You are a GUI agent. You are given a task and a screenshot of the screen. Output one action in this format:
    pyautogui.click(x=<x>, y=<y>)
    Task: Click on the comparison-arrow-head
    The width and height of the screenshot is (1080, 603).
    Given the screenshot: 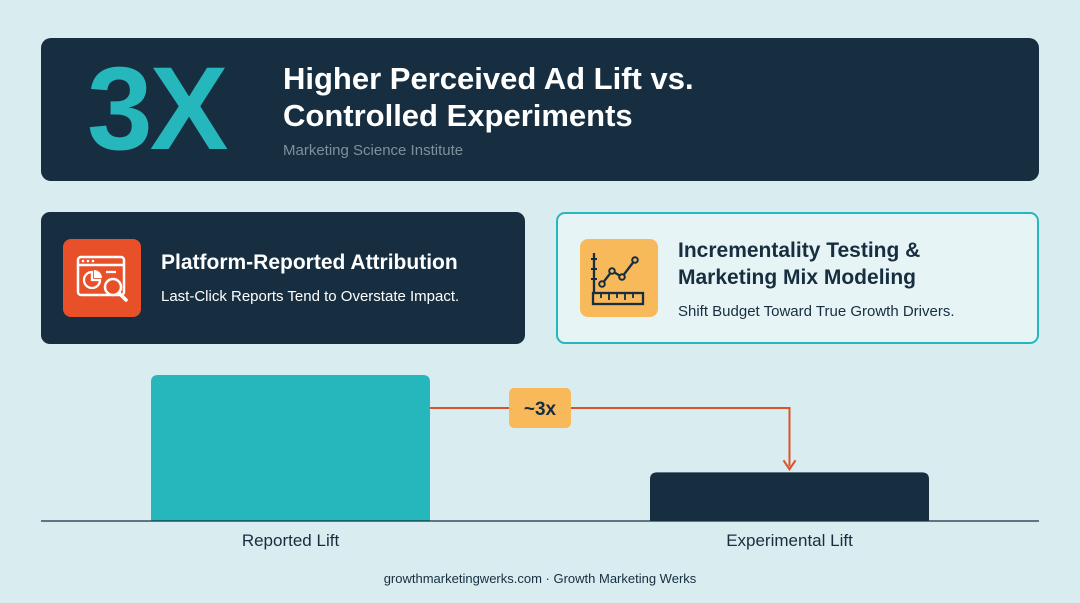 What is the action you would take?
    pyautogui.click(x=789, y=465)
    